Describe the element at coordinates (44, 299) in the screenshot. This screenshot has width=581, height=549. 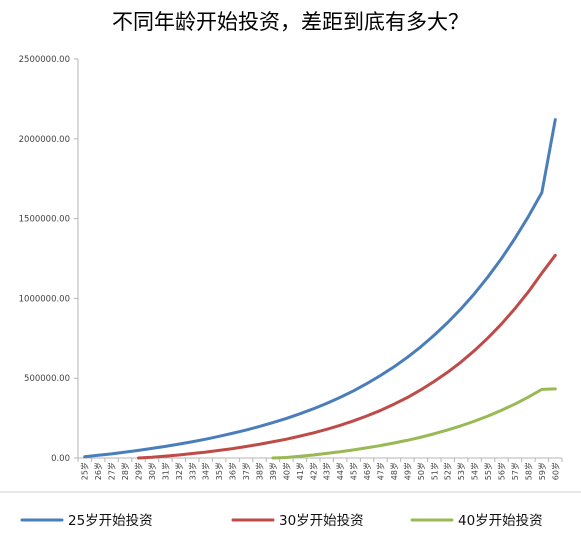
I see `y-tick-label: 1000000.00` at that location.